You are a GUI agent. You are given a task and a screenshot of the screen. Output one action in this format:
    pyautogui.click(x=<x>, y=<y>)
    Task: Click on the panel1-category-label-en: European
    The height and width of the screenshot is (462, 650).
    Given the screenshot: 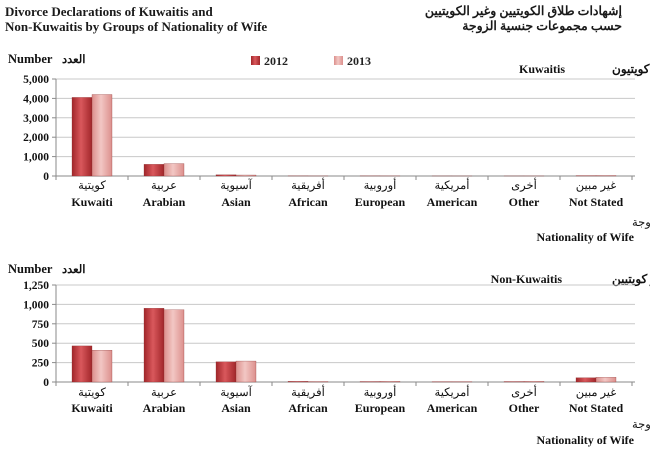 What is the action you would take?
    pyautogui.click(x=380, y=202)
    